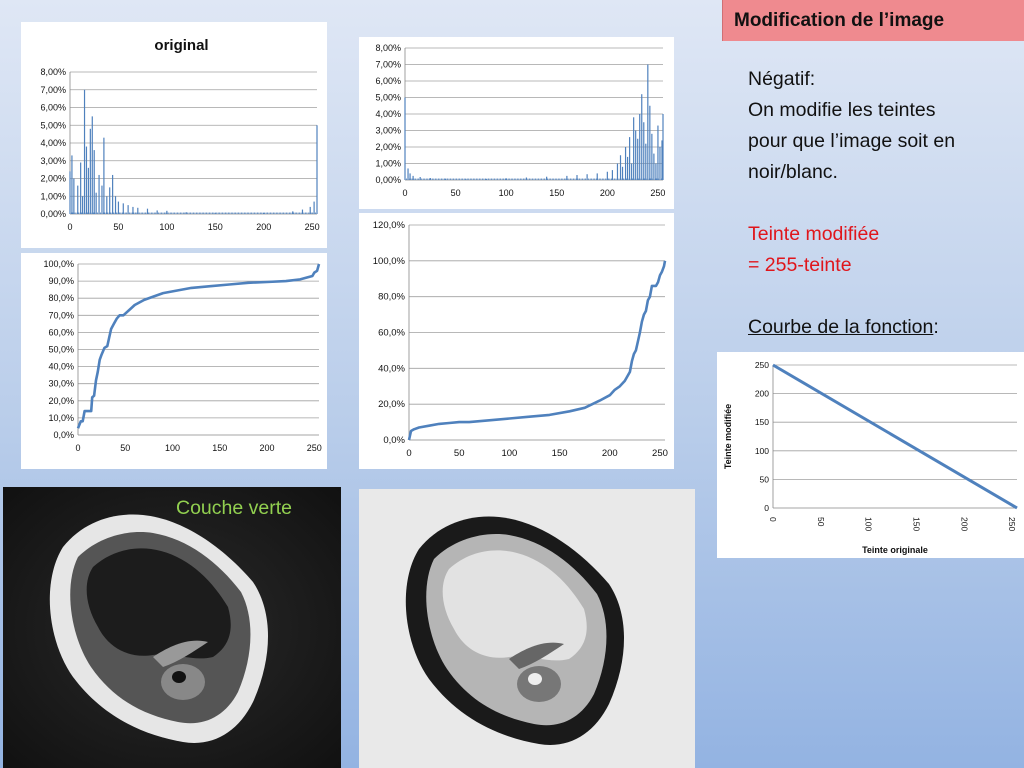  What do you see at coordinates (61, 350) in the screenshot?
I see `y-tick-label: 50,0%` at bounding box center [61, 350].